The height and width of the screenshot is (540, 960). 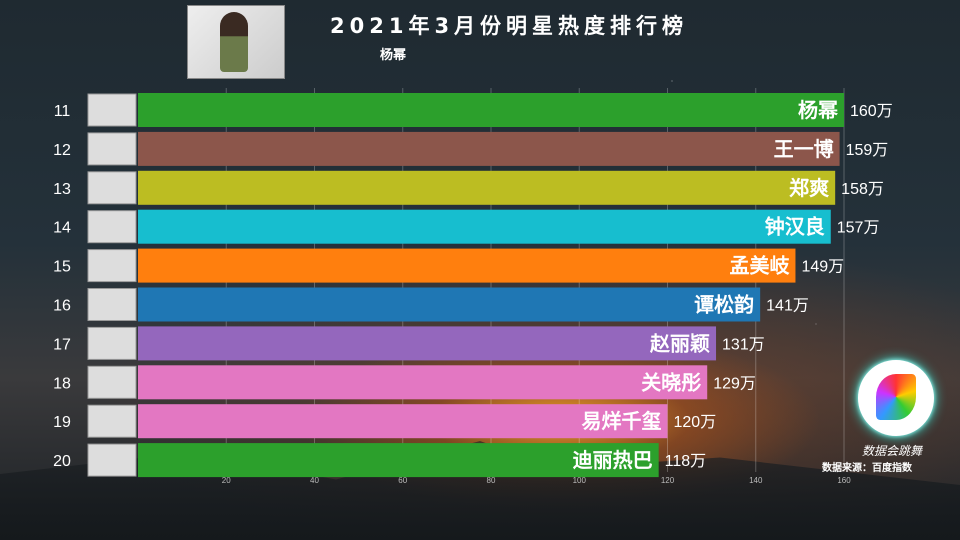 I want to click on chart-subtitle: 杨幂, so click(x=393, y=55).